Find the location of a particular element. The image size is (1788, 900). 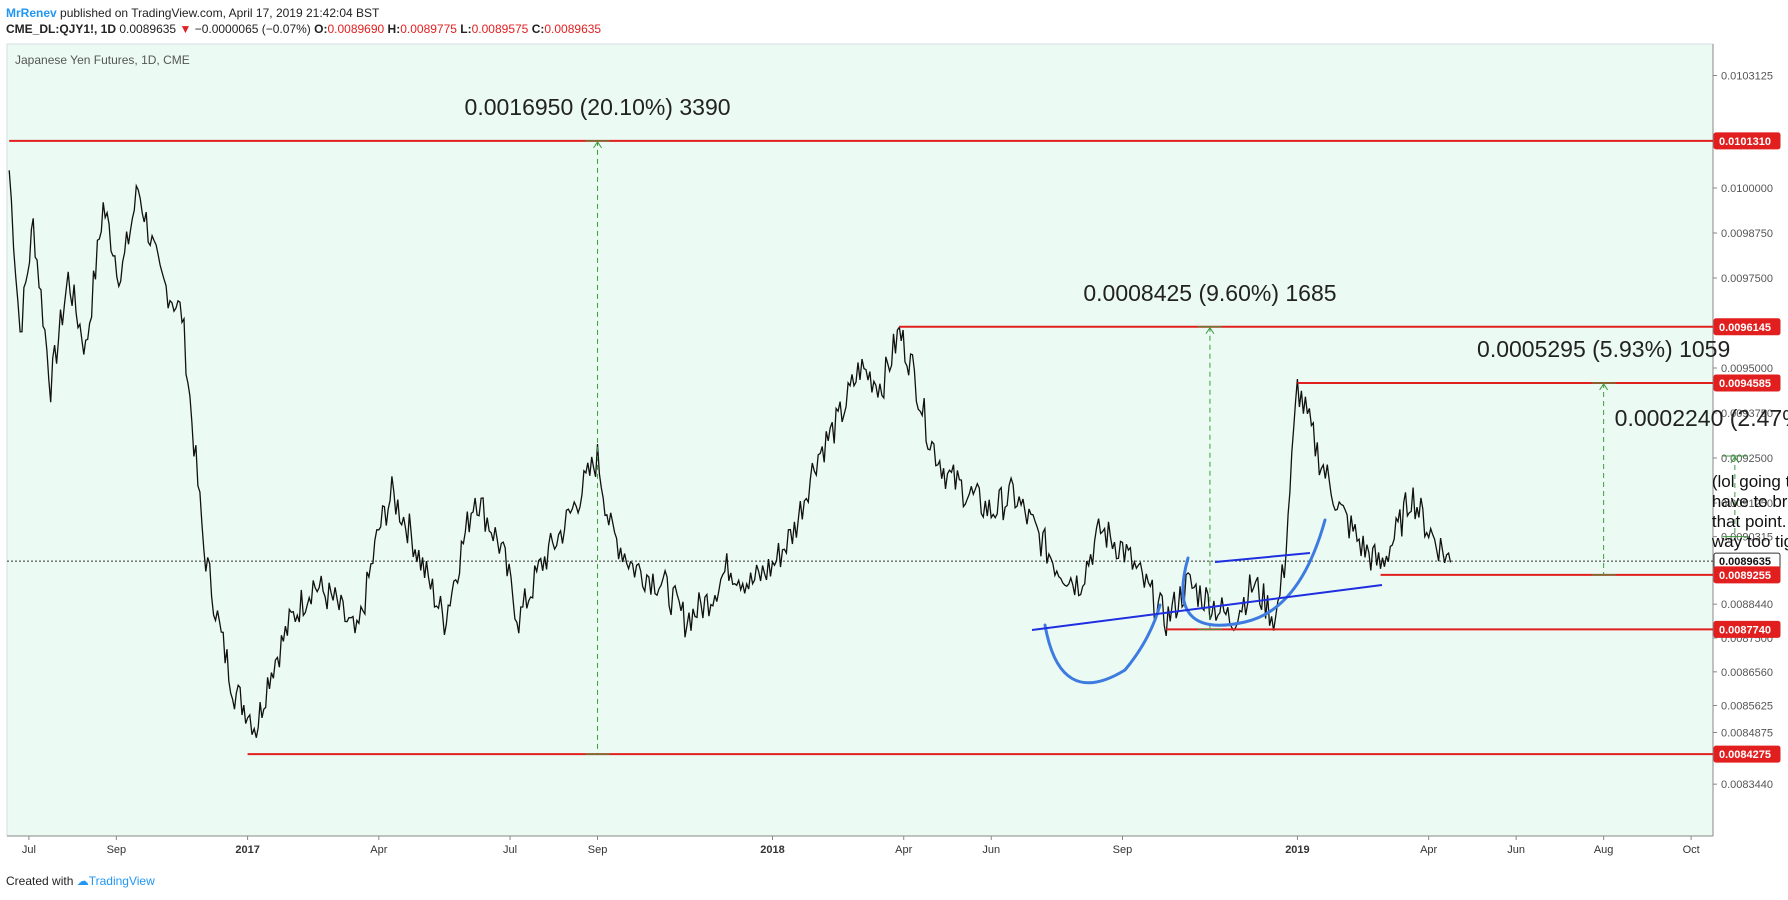

drawn-shapes is located at coordinates (1207, 601).